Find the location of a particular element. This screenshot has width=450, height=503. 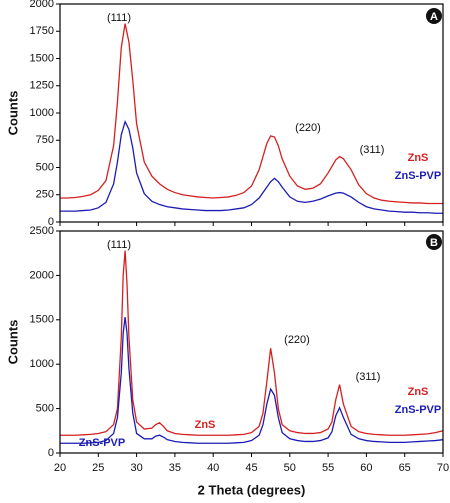

x-tick-label: 40 is located at coordinates (213, 468).